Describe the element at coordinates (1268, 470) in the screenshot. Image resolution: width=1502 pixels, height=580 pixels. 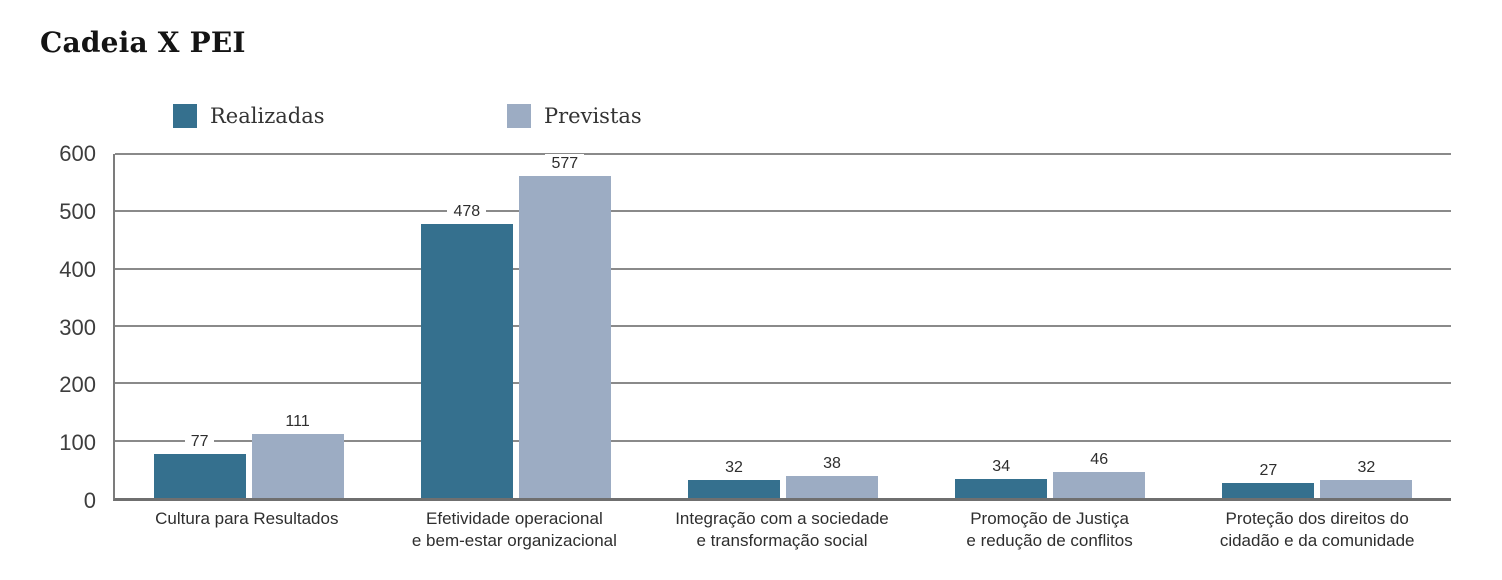
I see `value-label: 27` at that location.